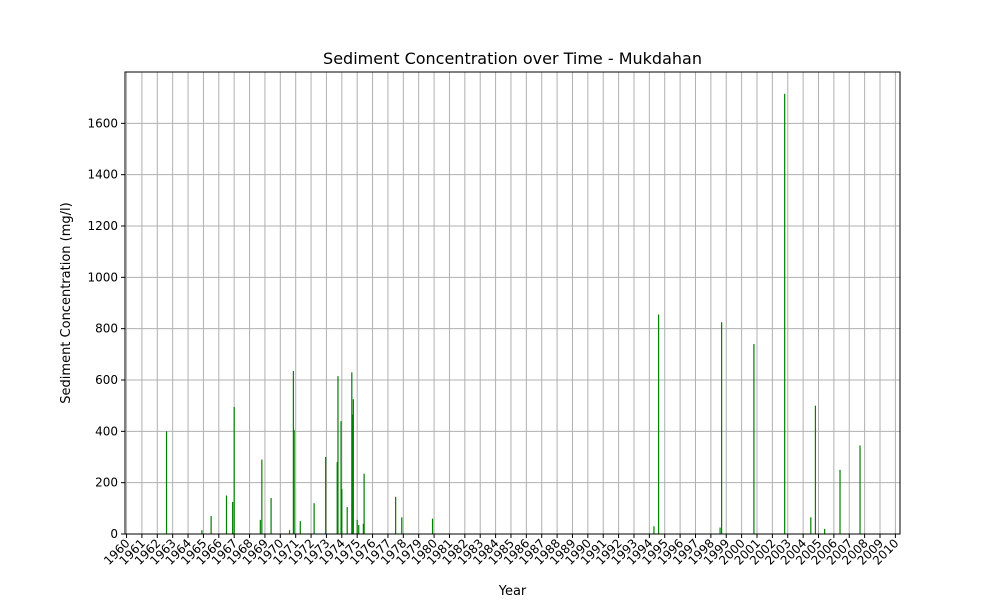 The image size is (1000, 600). What do you see at coordinates (102, 175) in the screenshot?
I see `y-tick-label: 1400` at bounding box center [102, 175].